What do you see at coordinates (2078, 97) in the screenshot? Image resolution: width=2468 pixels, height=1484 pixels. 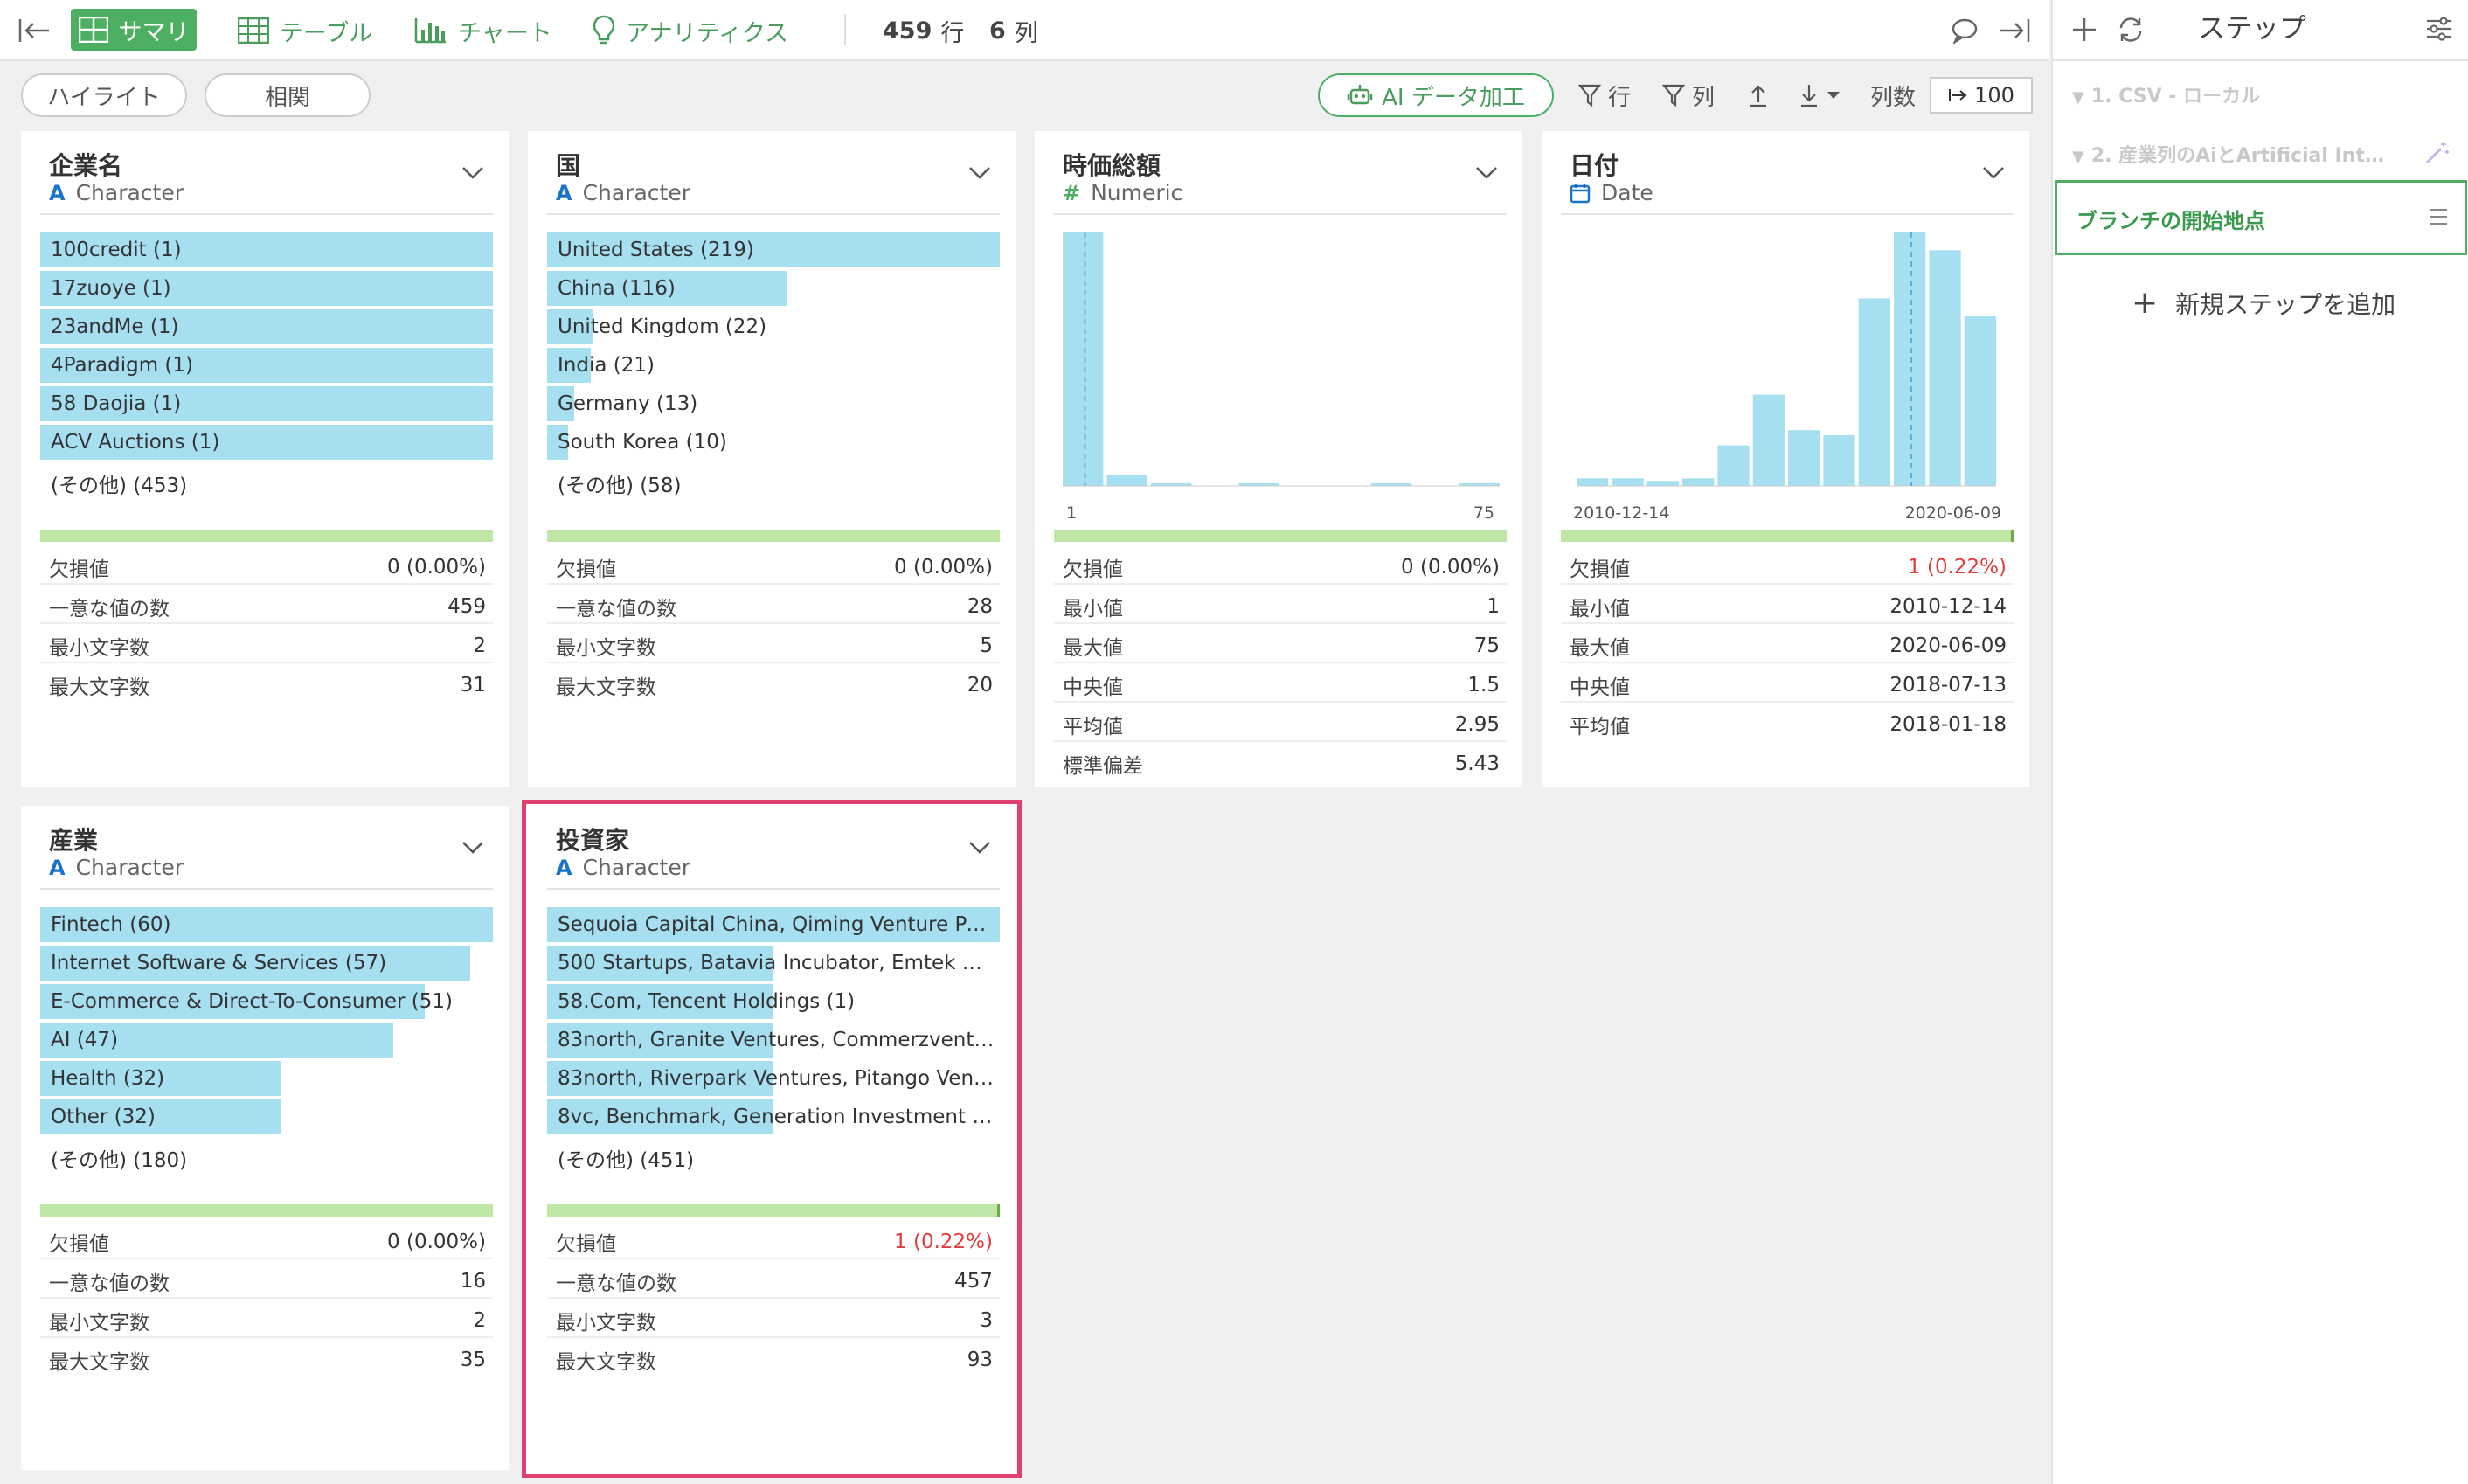 I see `caret-down-icon: ▼` at bounding box center [2078, 97].